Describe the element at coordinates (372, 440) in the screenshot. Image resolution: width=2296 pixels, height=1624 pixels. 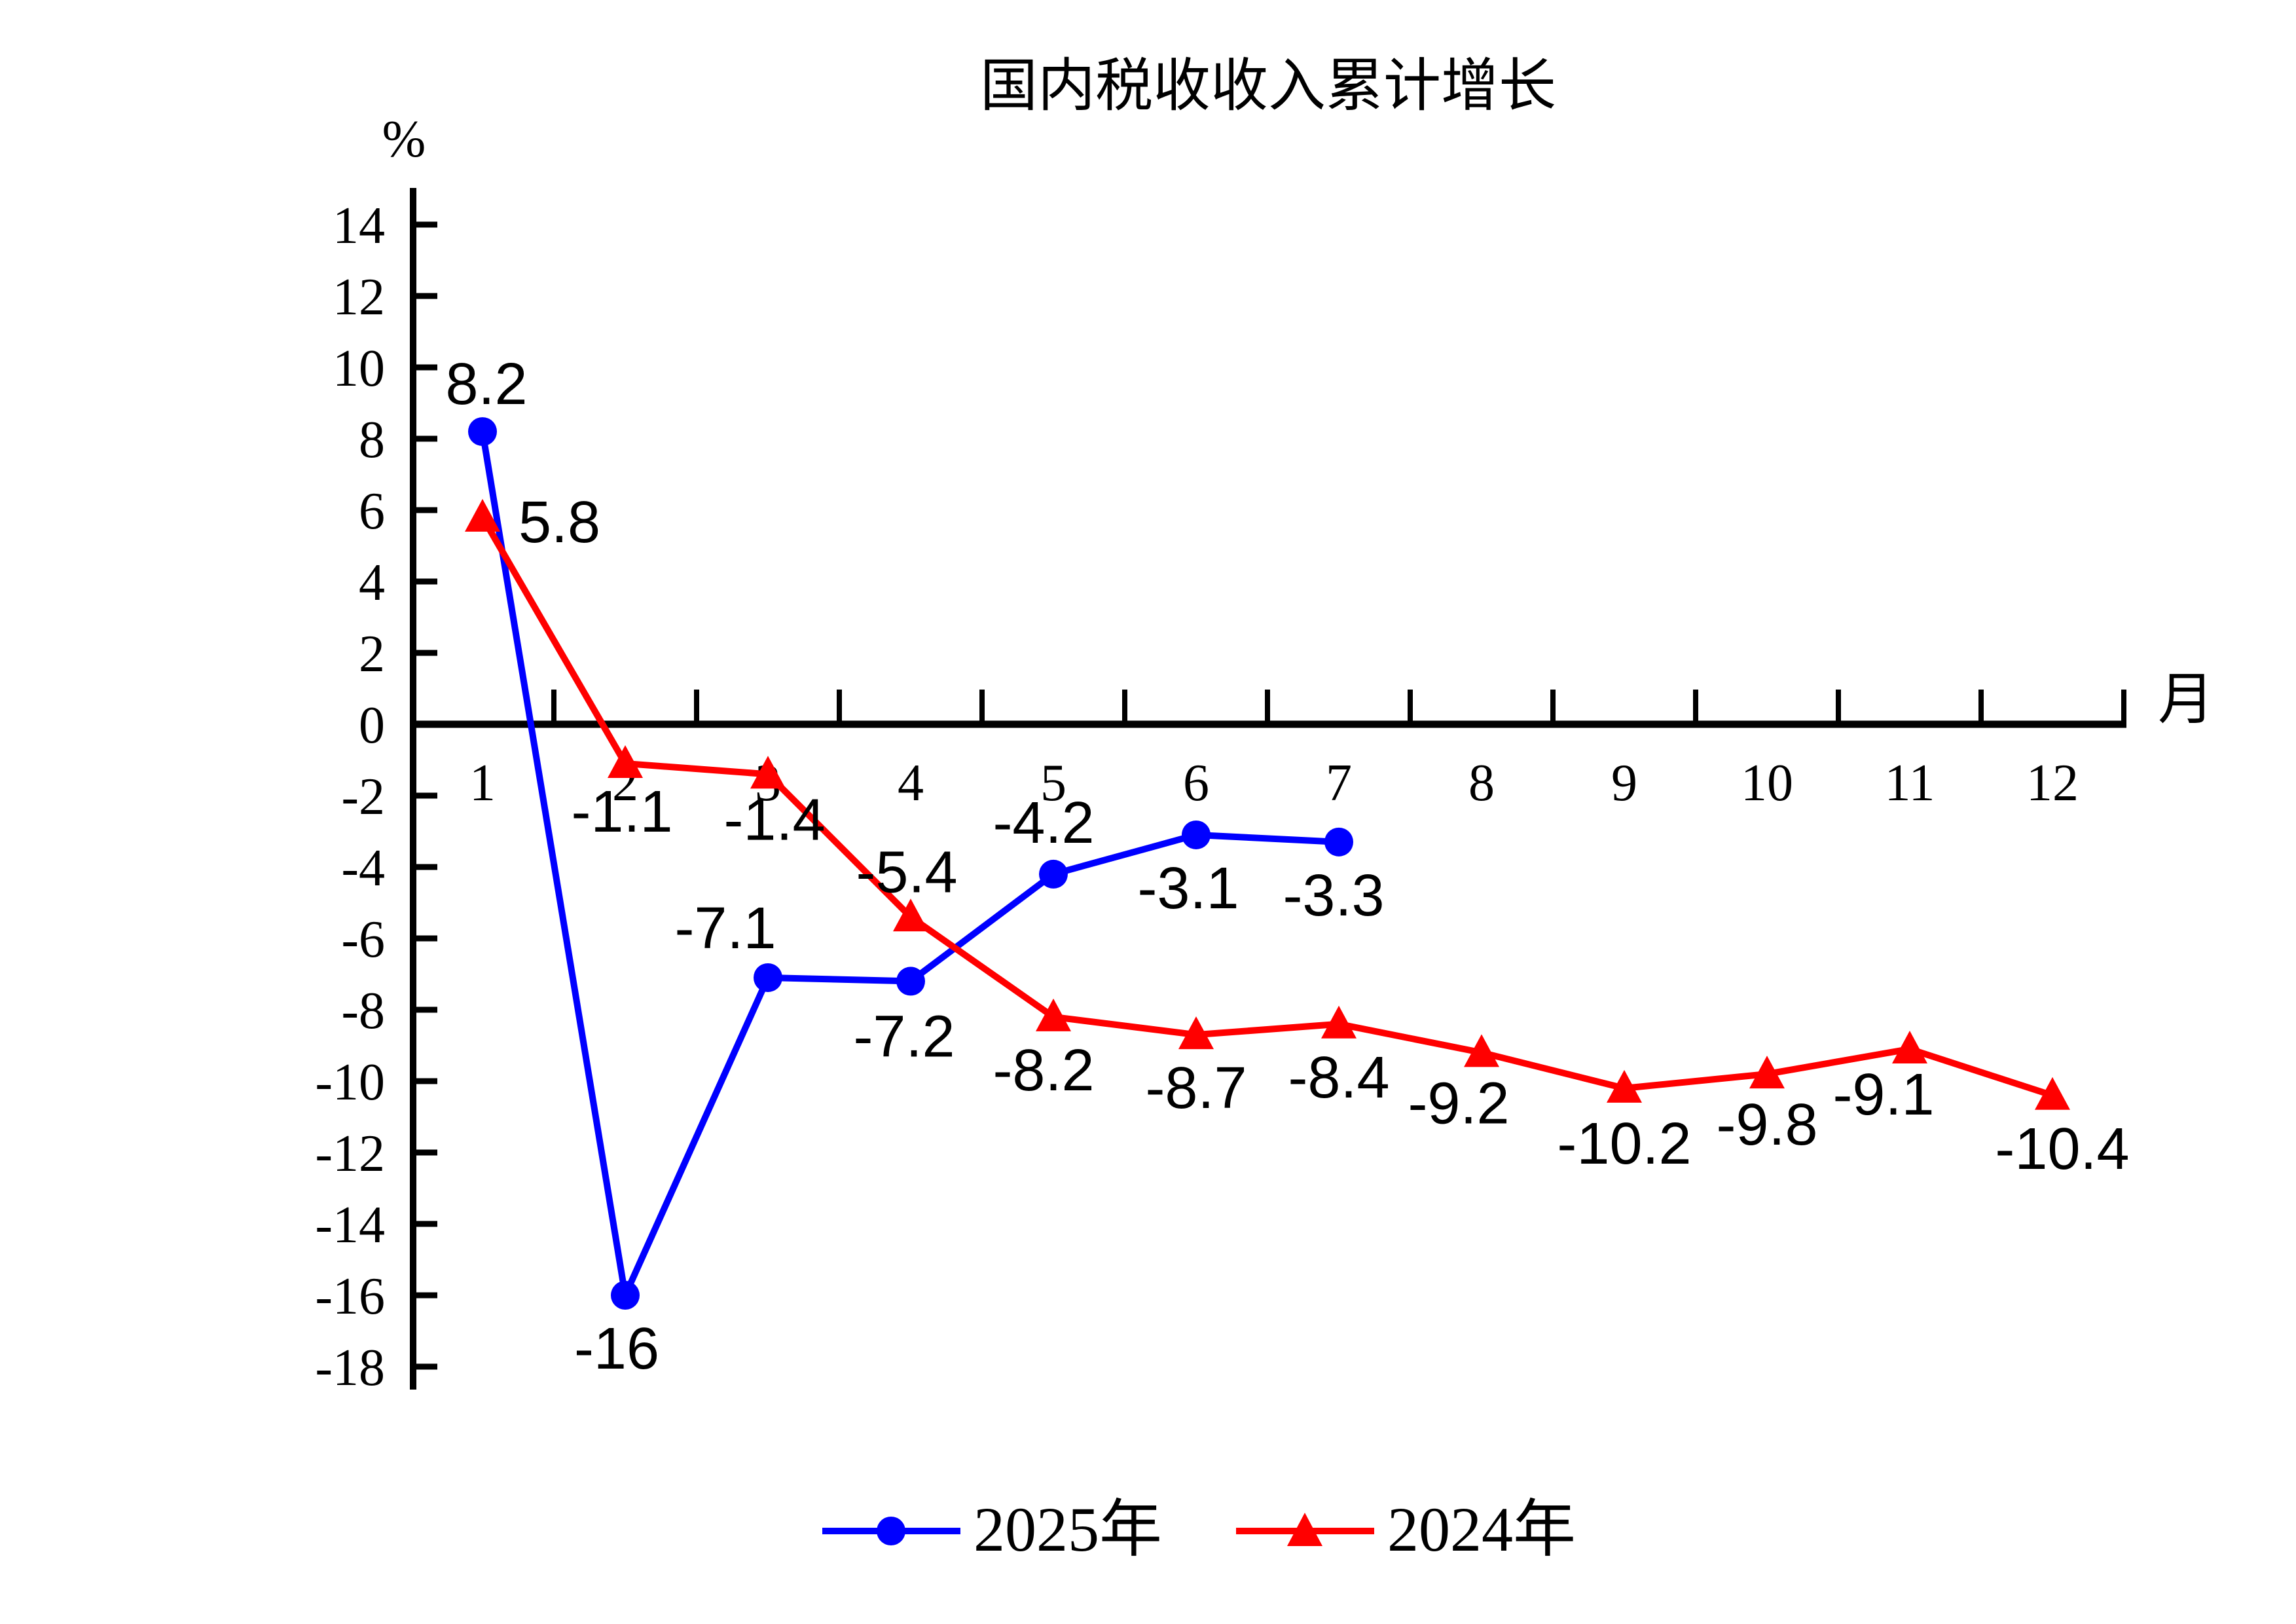
I see `y-tick-label: 8` at that location.